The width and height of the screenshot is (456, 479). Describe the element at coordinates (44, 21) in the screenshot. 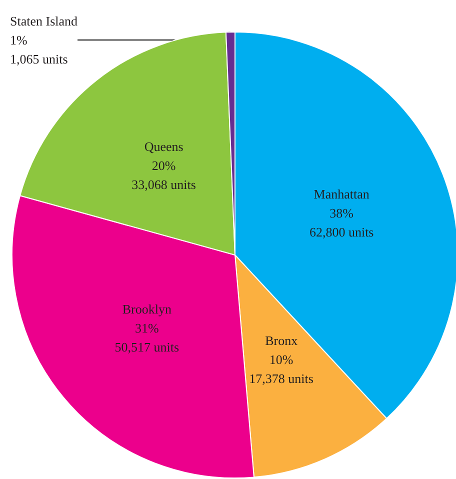

I see `slice-label: Staten Island` at that location.